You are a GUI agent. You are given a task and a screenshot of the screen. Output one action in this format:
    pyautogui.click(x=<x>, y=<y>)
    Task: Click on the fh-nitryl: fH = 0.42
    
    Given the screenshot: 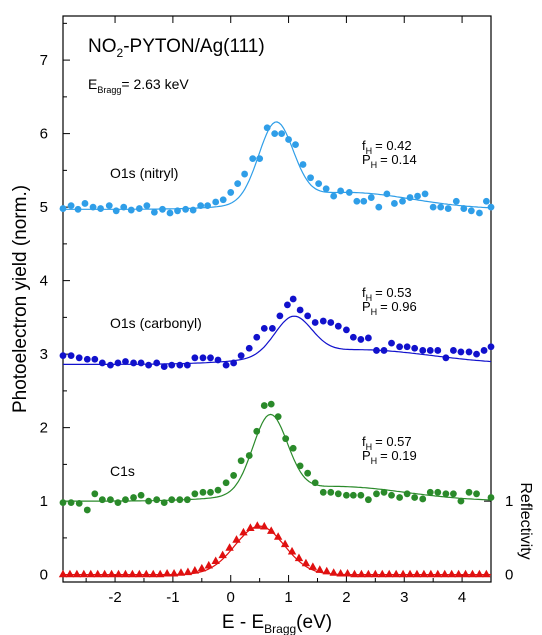 What is the action you would take?
    pyautogui.click(x=387, y=147)
    